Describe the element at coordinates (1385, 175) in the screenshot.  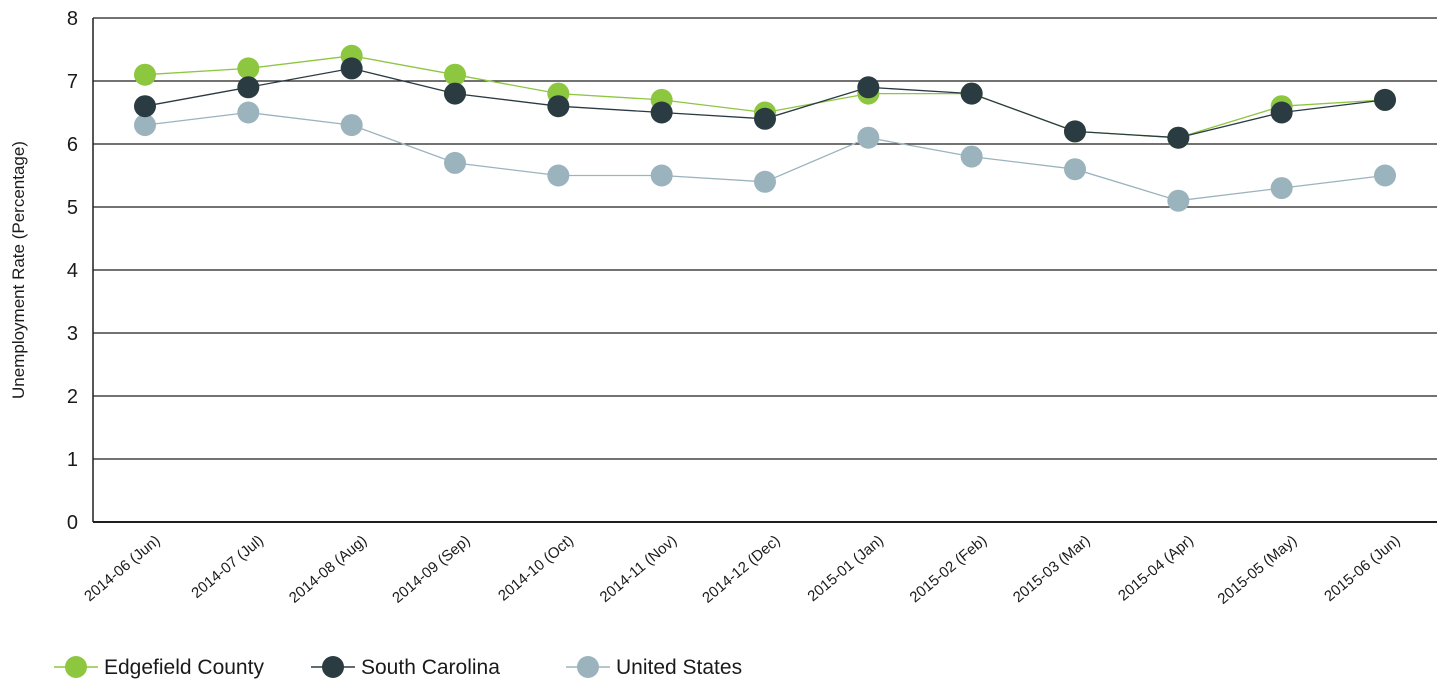
I see `point-united-states-2015-06-jun` at that location.